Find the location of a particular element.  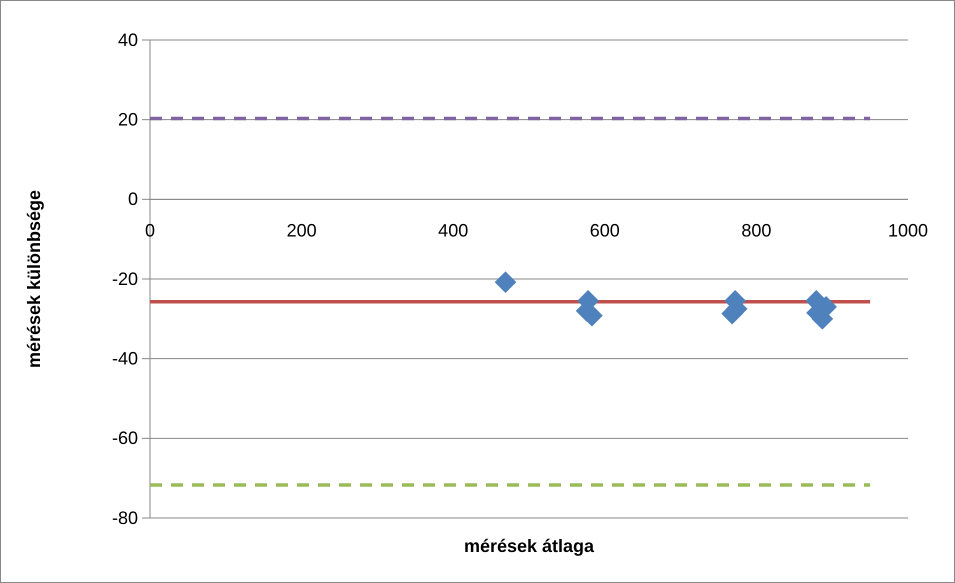

y-tick-label: 20 is located at coordinates (128, 119).